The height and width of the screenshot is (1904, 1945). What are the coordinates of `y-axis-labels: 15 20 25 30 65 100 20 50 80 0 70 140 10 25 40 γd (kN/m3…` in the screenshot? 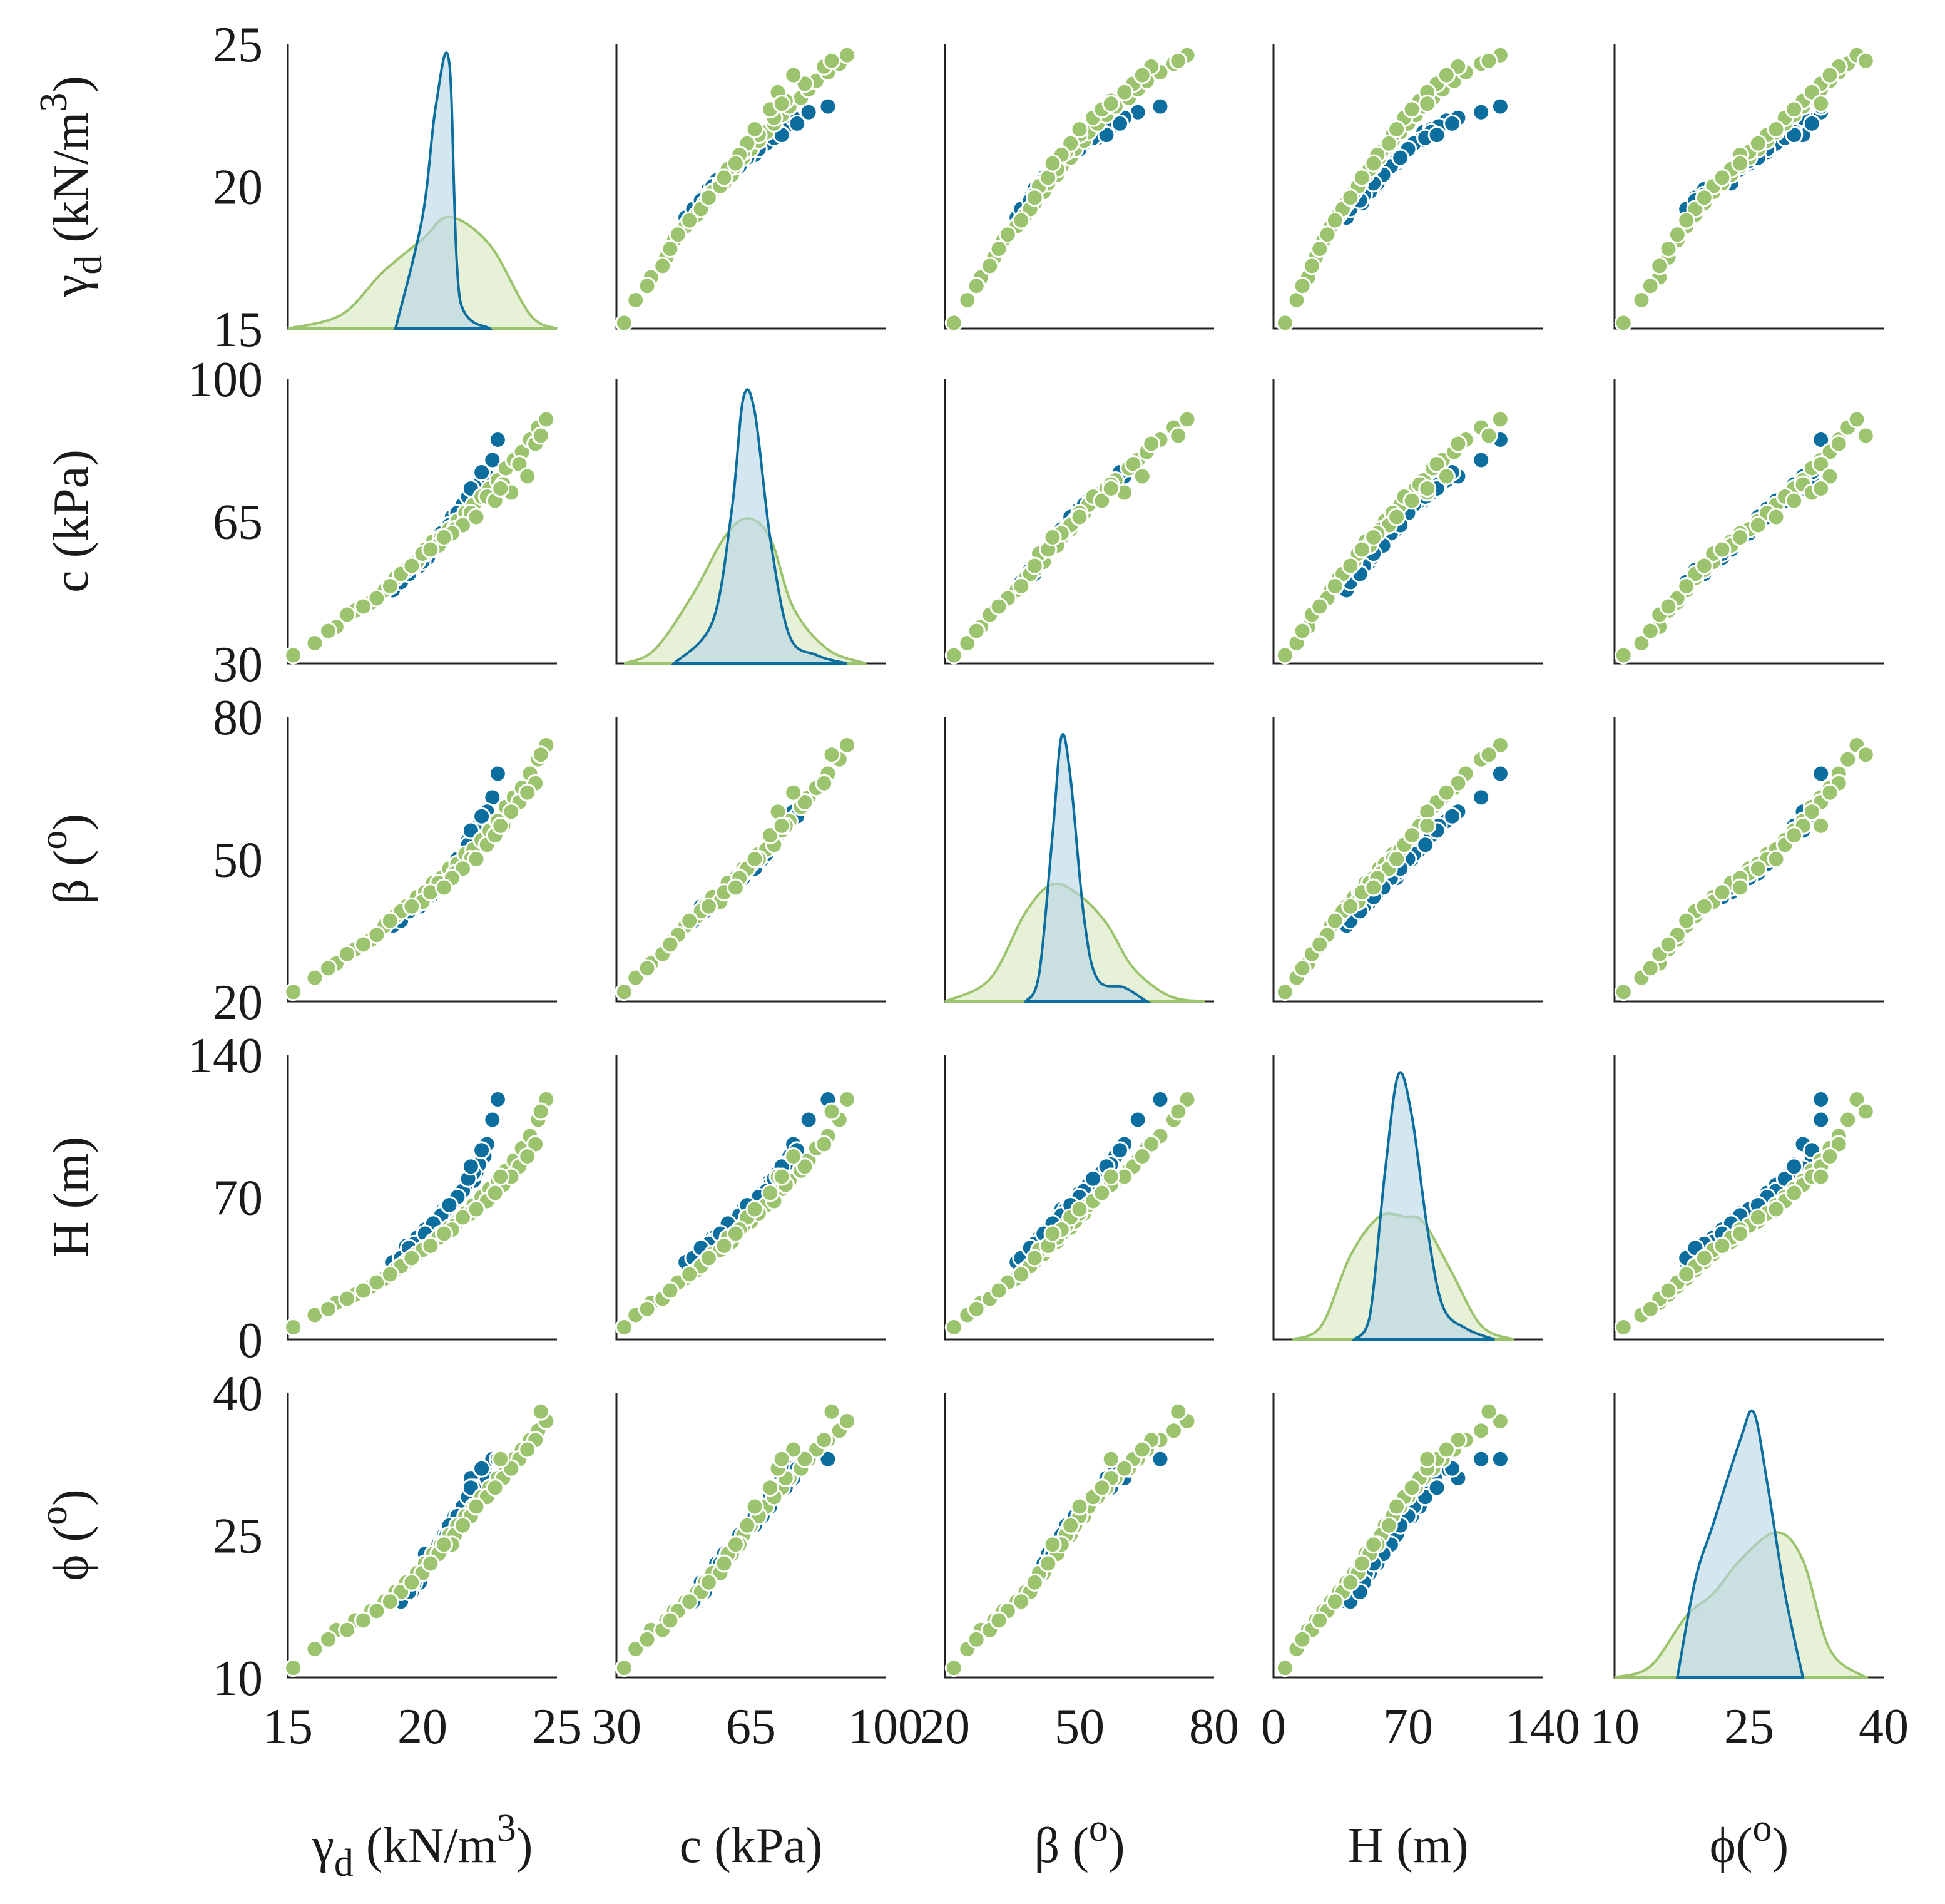 It's located at (148, 862).